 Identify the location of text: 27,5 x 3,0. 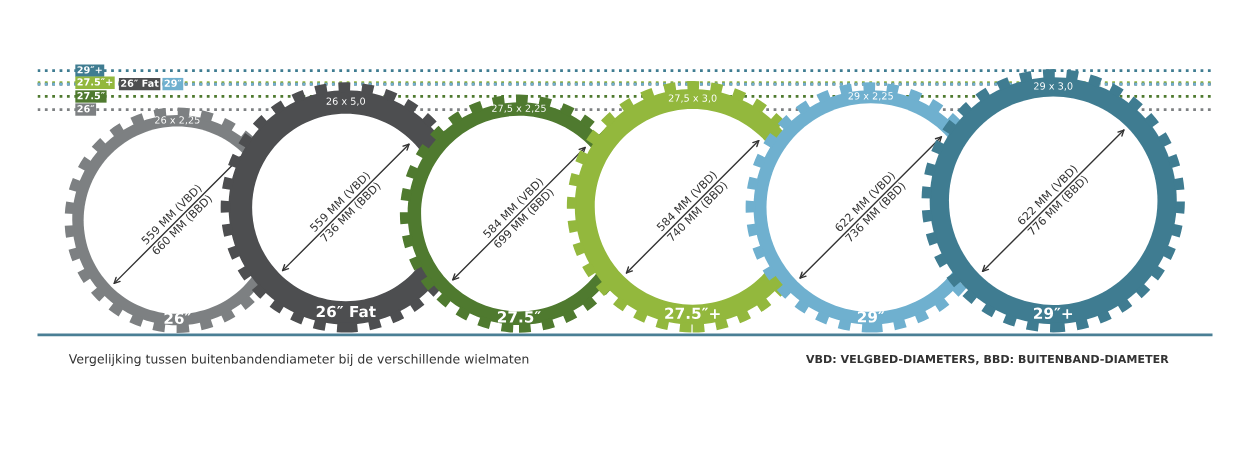
(692, 98).